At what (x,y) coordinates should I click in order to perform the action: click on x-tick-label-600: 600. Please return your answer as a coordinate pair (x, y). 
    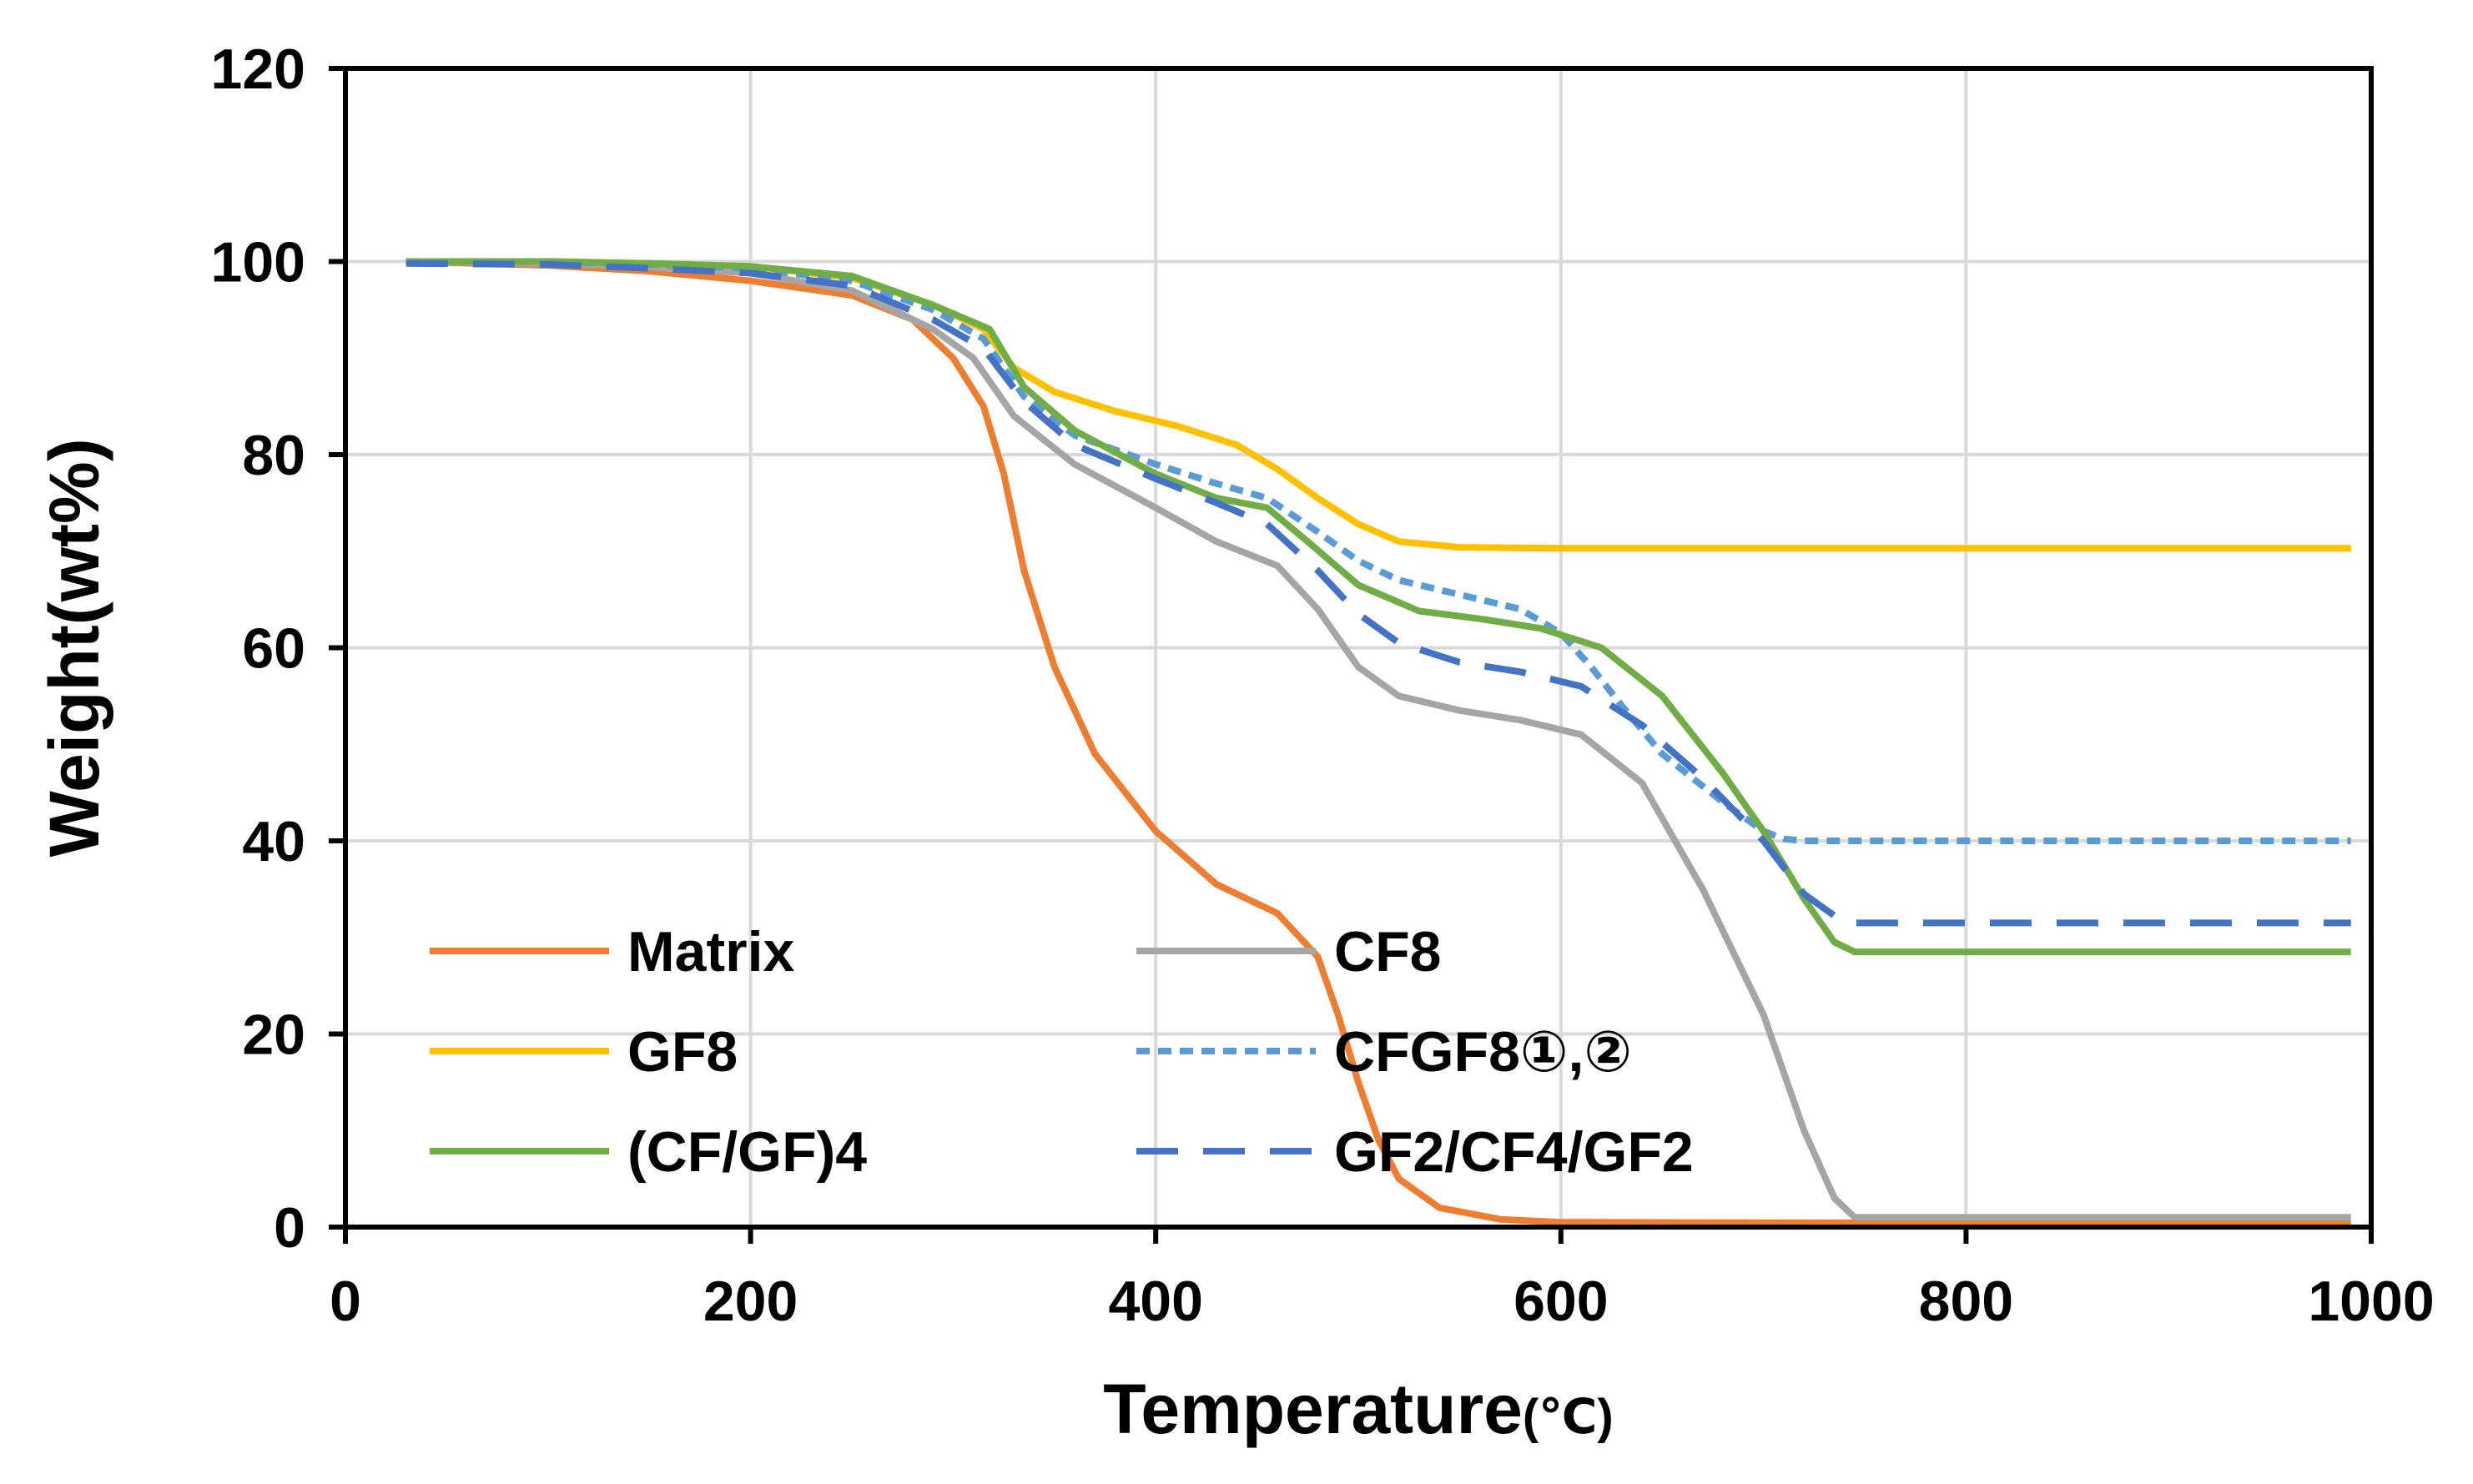
    Looking at the image, I should click on (1561, 1302).